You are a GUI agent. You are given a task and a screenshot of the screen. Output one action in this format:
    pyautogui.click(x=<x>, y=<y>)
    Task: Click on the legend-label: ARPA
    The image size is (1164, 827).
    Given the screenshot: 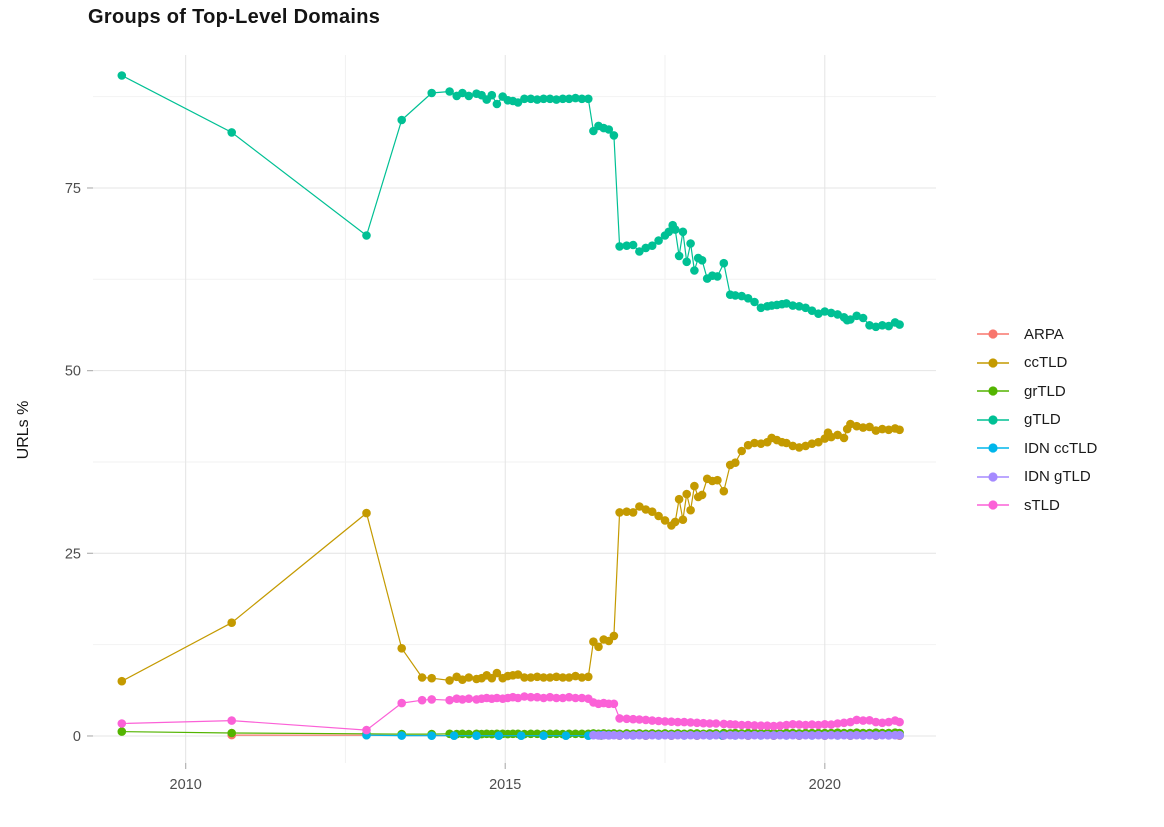 What is the action you would take?
    pyautogui.click(x=1044, y=334)
    